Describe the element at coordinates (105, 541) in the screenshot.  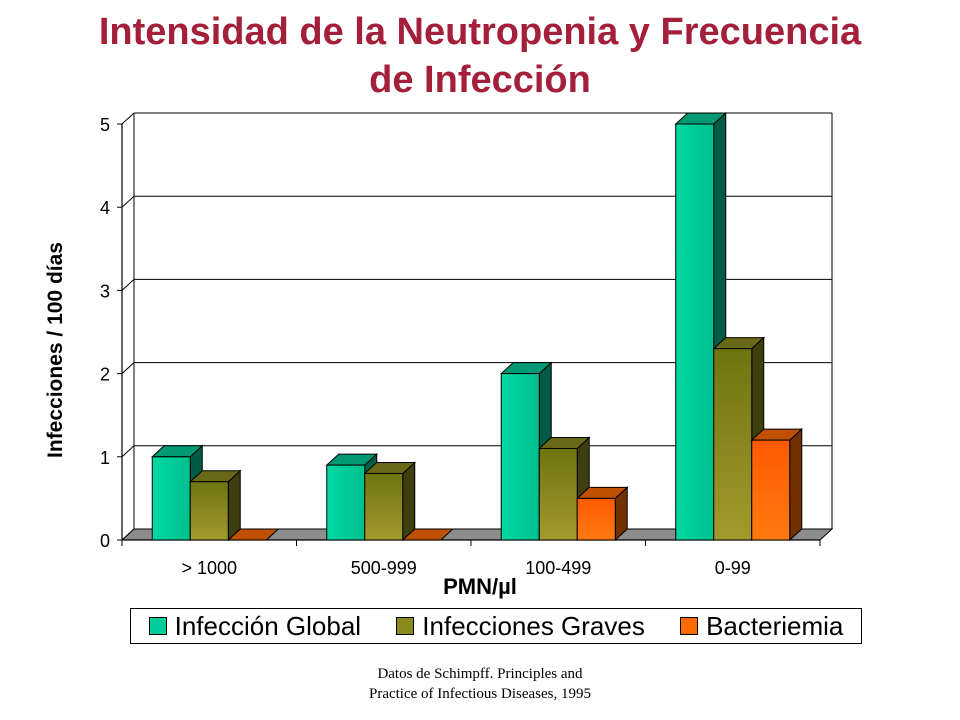
I see `y-tick-label: 0` at that location.